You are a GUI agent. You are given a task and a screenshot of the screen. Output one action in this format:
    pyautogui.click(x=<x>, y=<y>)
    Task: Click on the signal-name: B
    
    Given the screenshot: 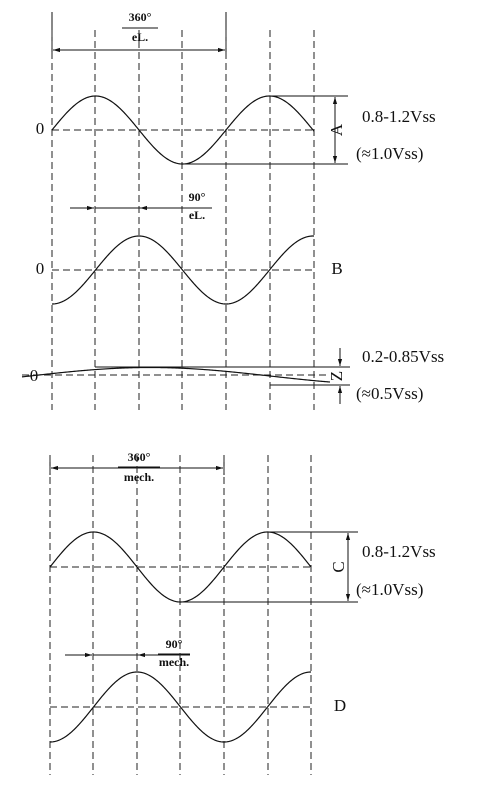 What is the action you would take?
    pyautogui.click(x=336, y=268)
    